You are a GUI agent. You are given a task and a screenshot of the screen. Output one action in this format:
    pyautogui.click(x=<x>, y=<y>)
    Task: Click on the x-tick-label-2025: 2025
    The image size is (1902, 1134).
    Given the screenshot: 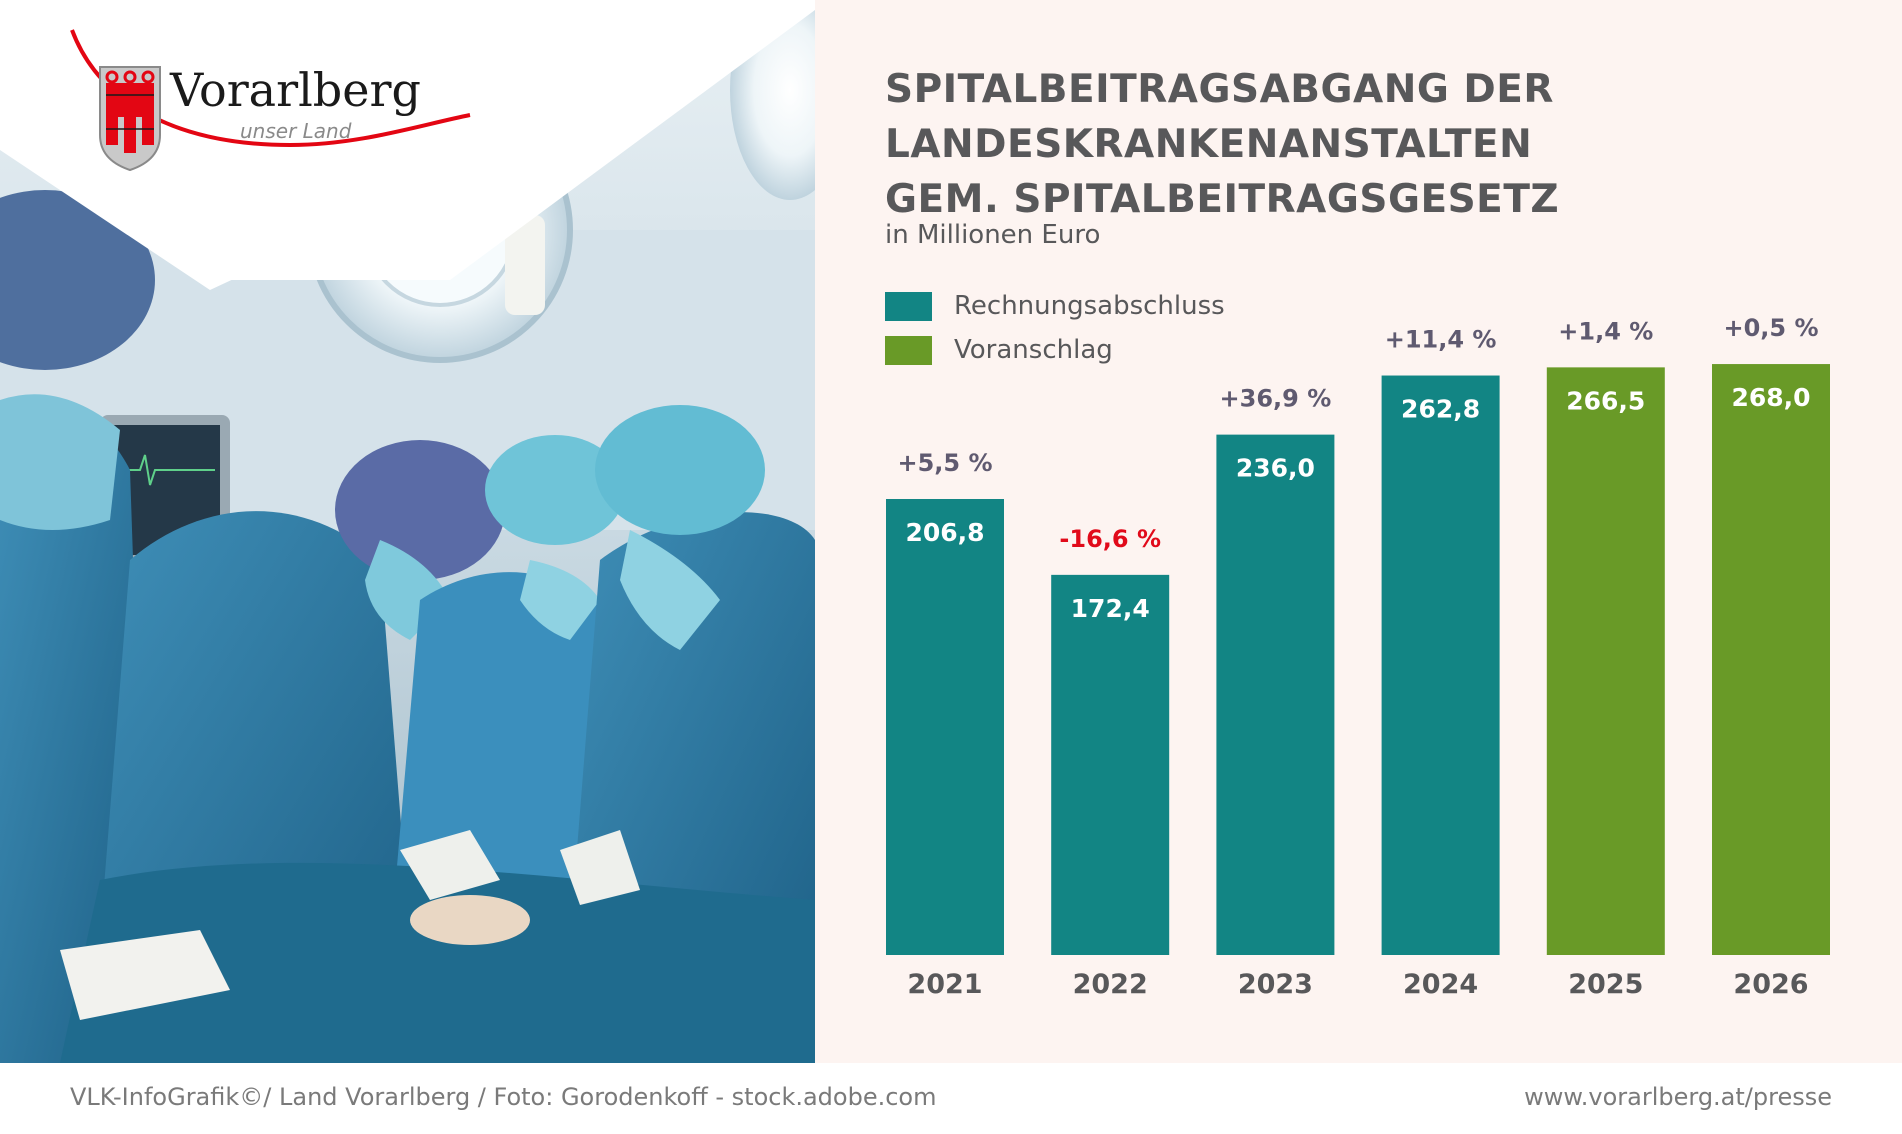 What is the action you would take?
    pyautogui.click(x=1605, y=984)
    